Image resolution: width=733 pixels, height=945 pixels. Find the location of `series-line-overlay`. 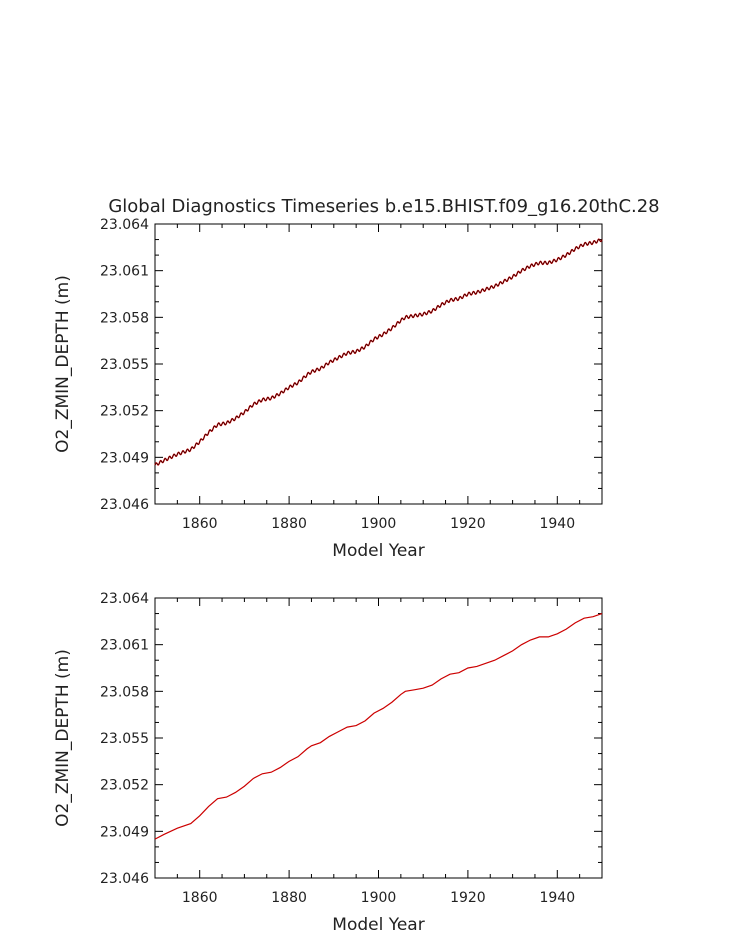

series-line-overlay is located at coordinates (378, 352).